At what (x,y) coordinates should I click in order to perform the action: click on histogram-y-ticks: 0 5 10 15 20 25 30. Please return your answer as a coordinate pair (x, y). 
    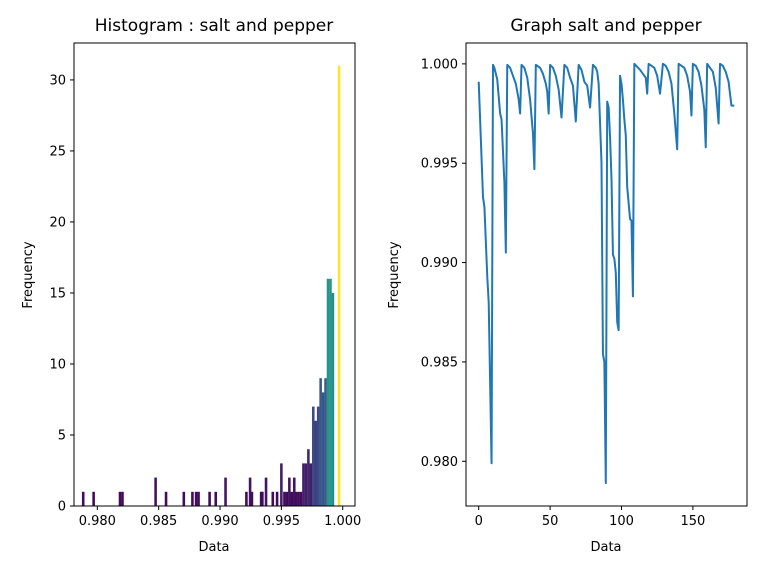
    Looking at the image, I should click on (61, 294).